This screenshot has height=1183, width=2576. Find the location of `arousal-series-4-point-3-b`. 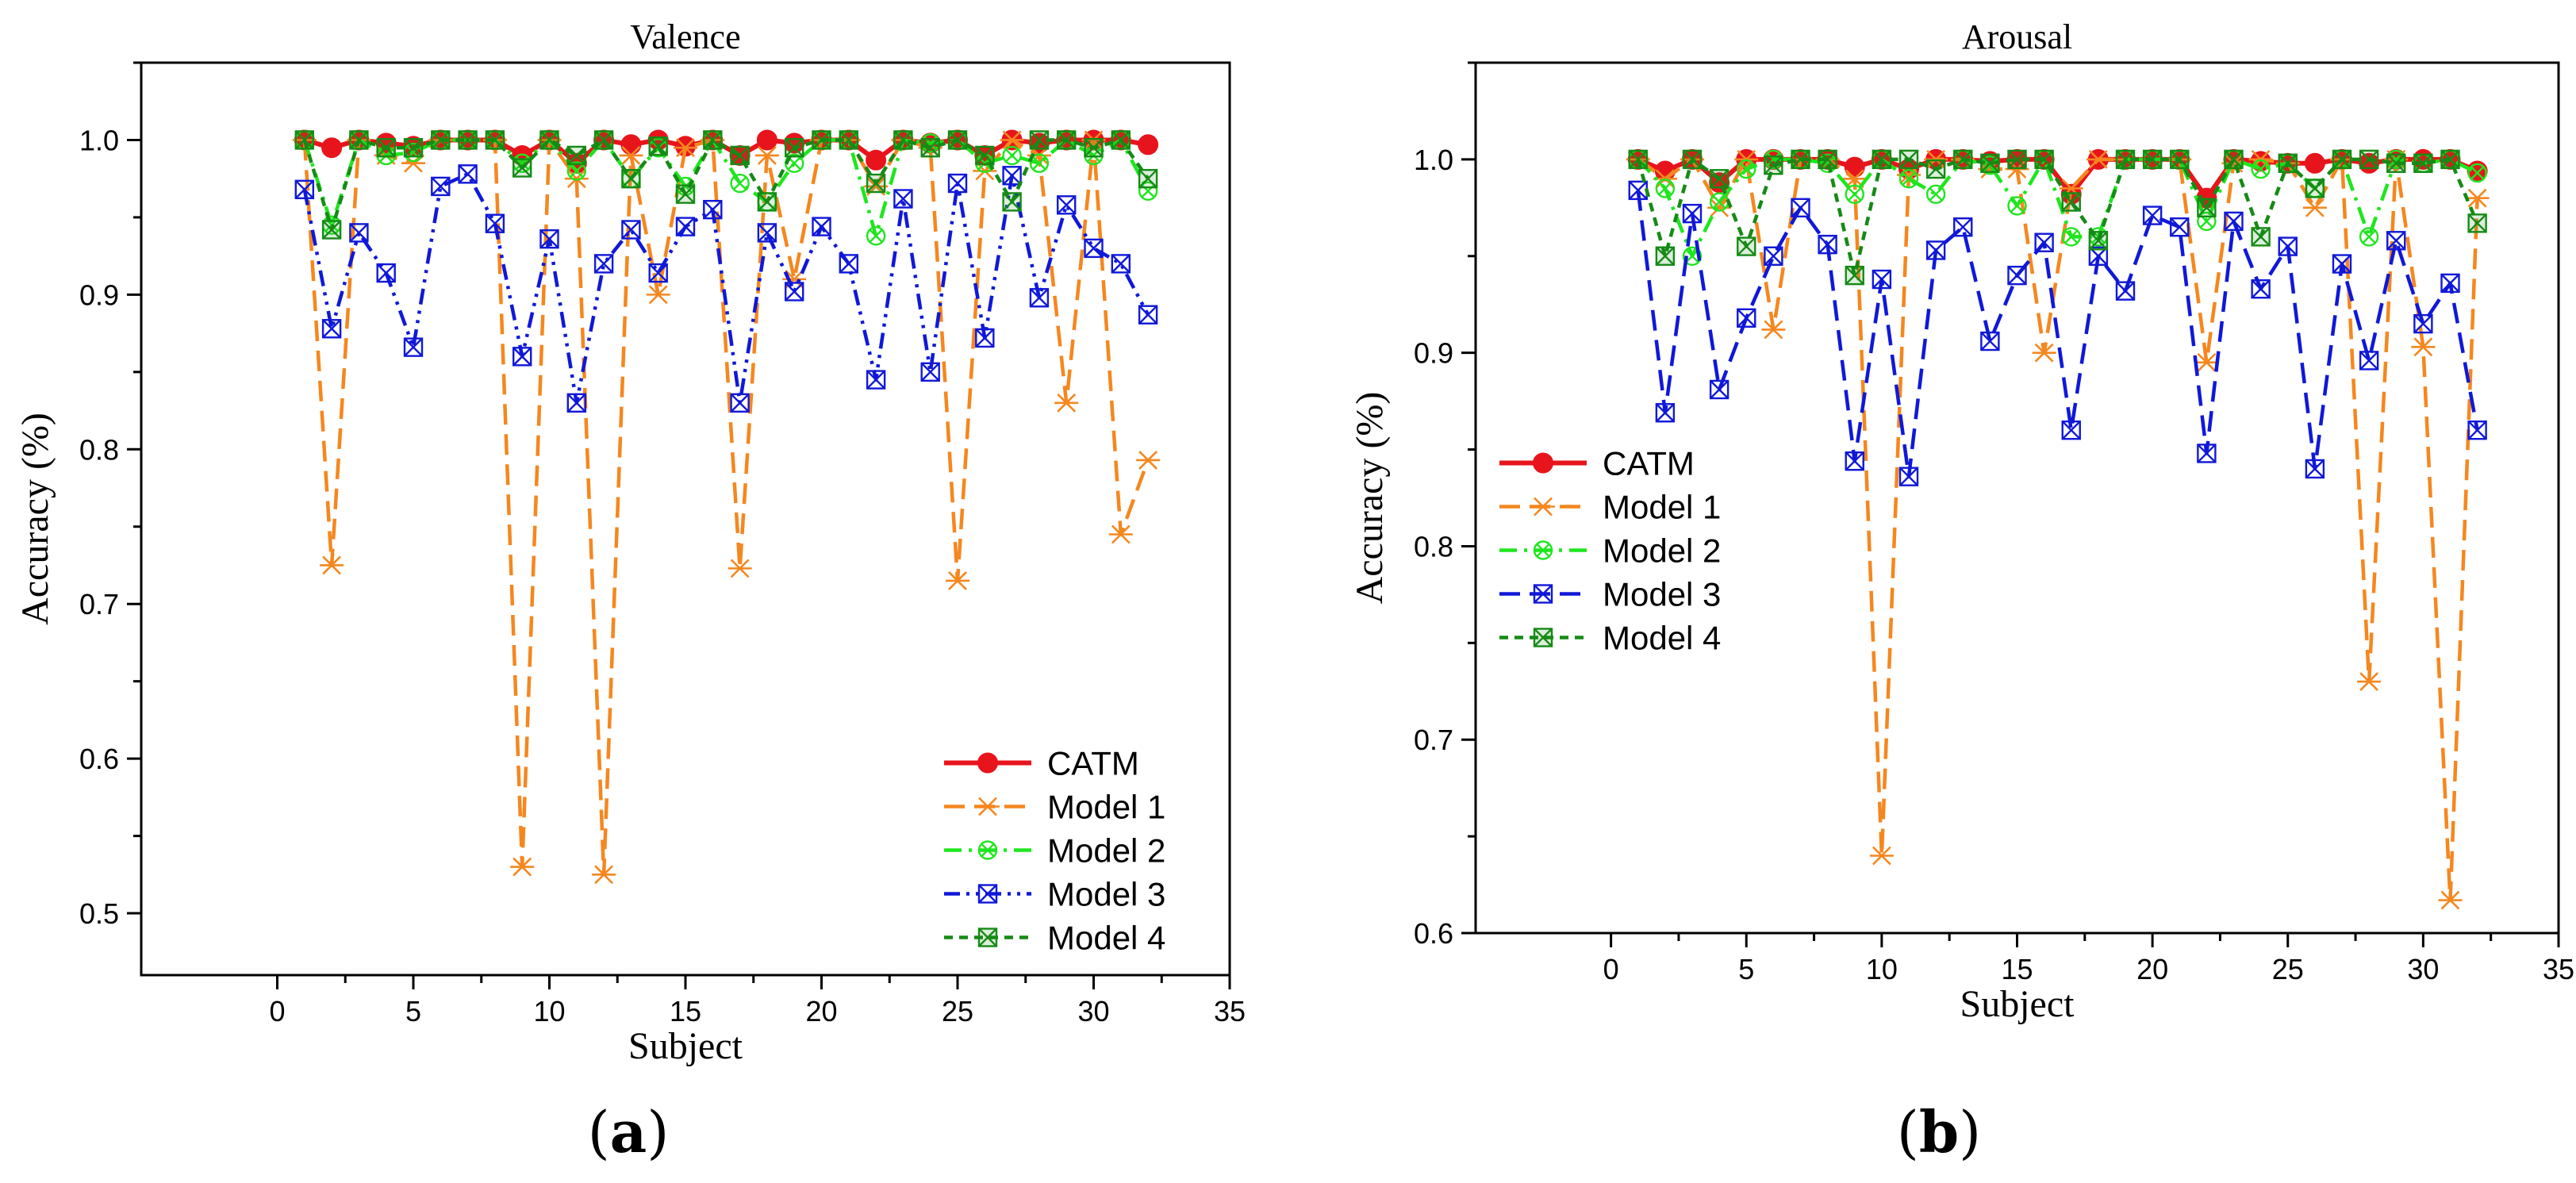

arousal-series-4-point-3-b is located at coordinates (1692, 159).